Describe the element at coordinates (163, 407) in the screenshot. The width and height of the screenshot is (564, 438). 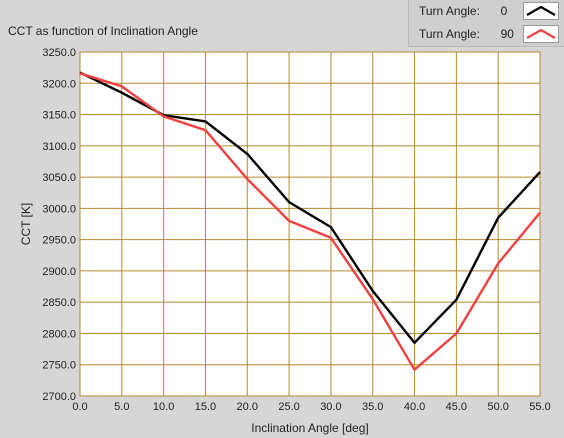
I see `x-tick-label: 10.0` at that location.